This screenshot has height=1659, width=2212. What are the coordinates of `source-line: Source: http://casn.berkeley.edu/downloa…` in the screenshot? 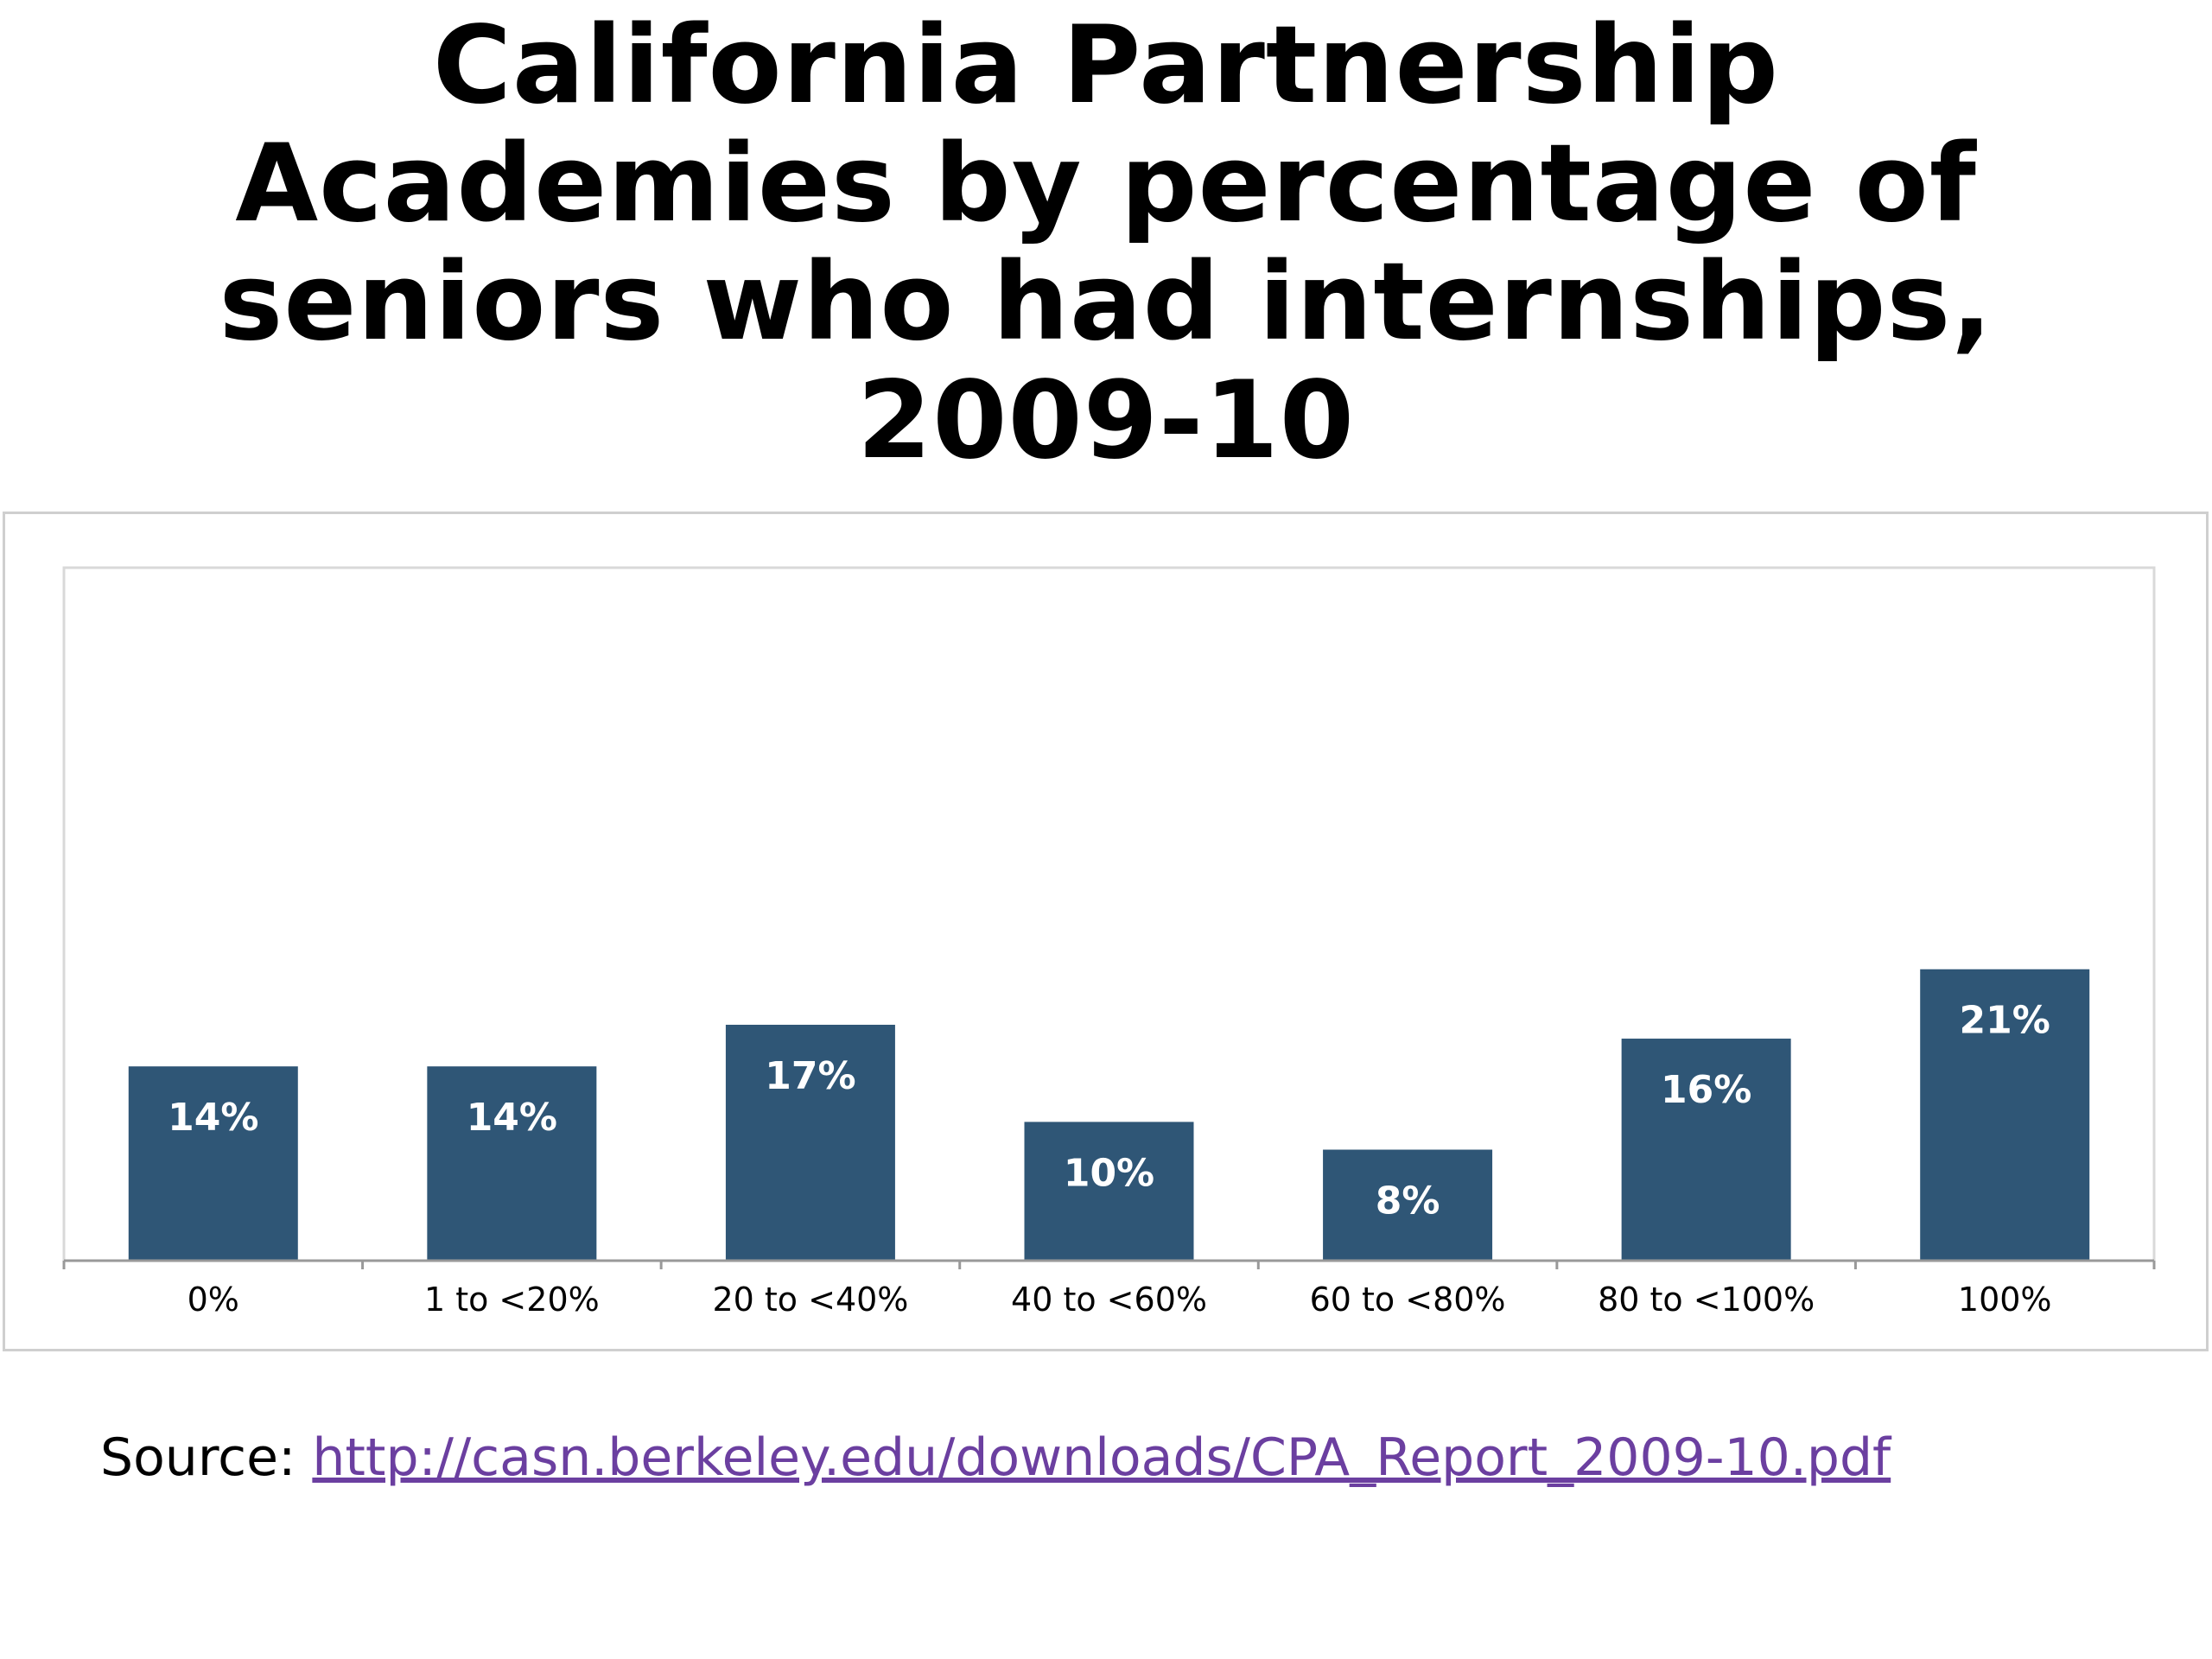 It's located at (995, 1457).